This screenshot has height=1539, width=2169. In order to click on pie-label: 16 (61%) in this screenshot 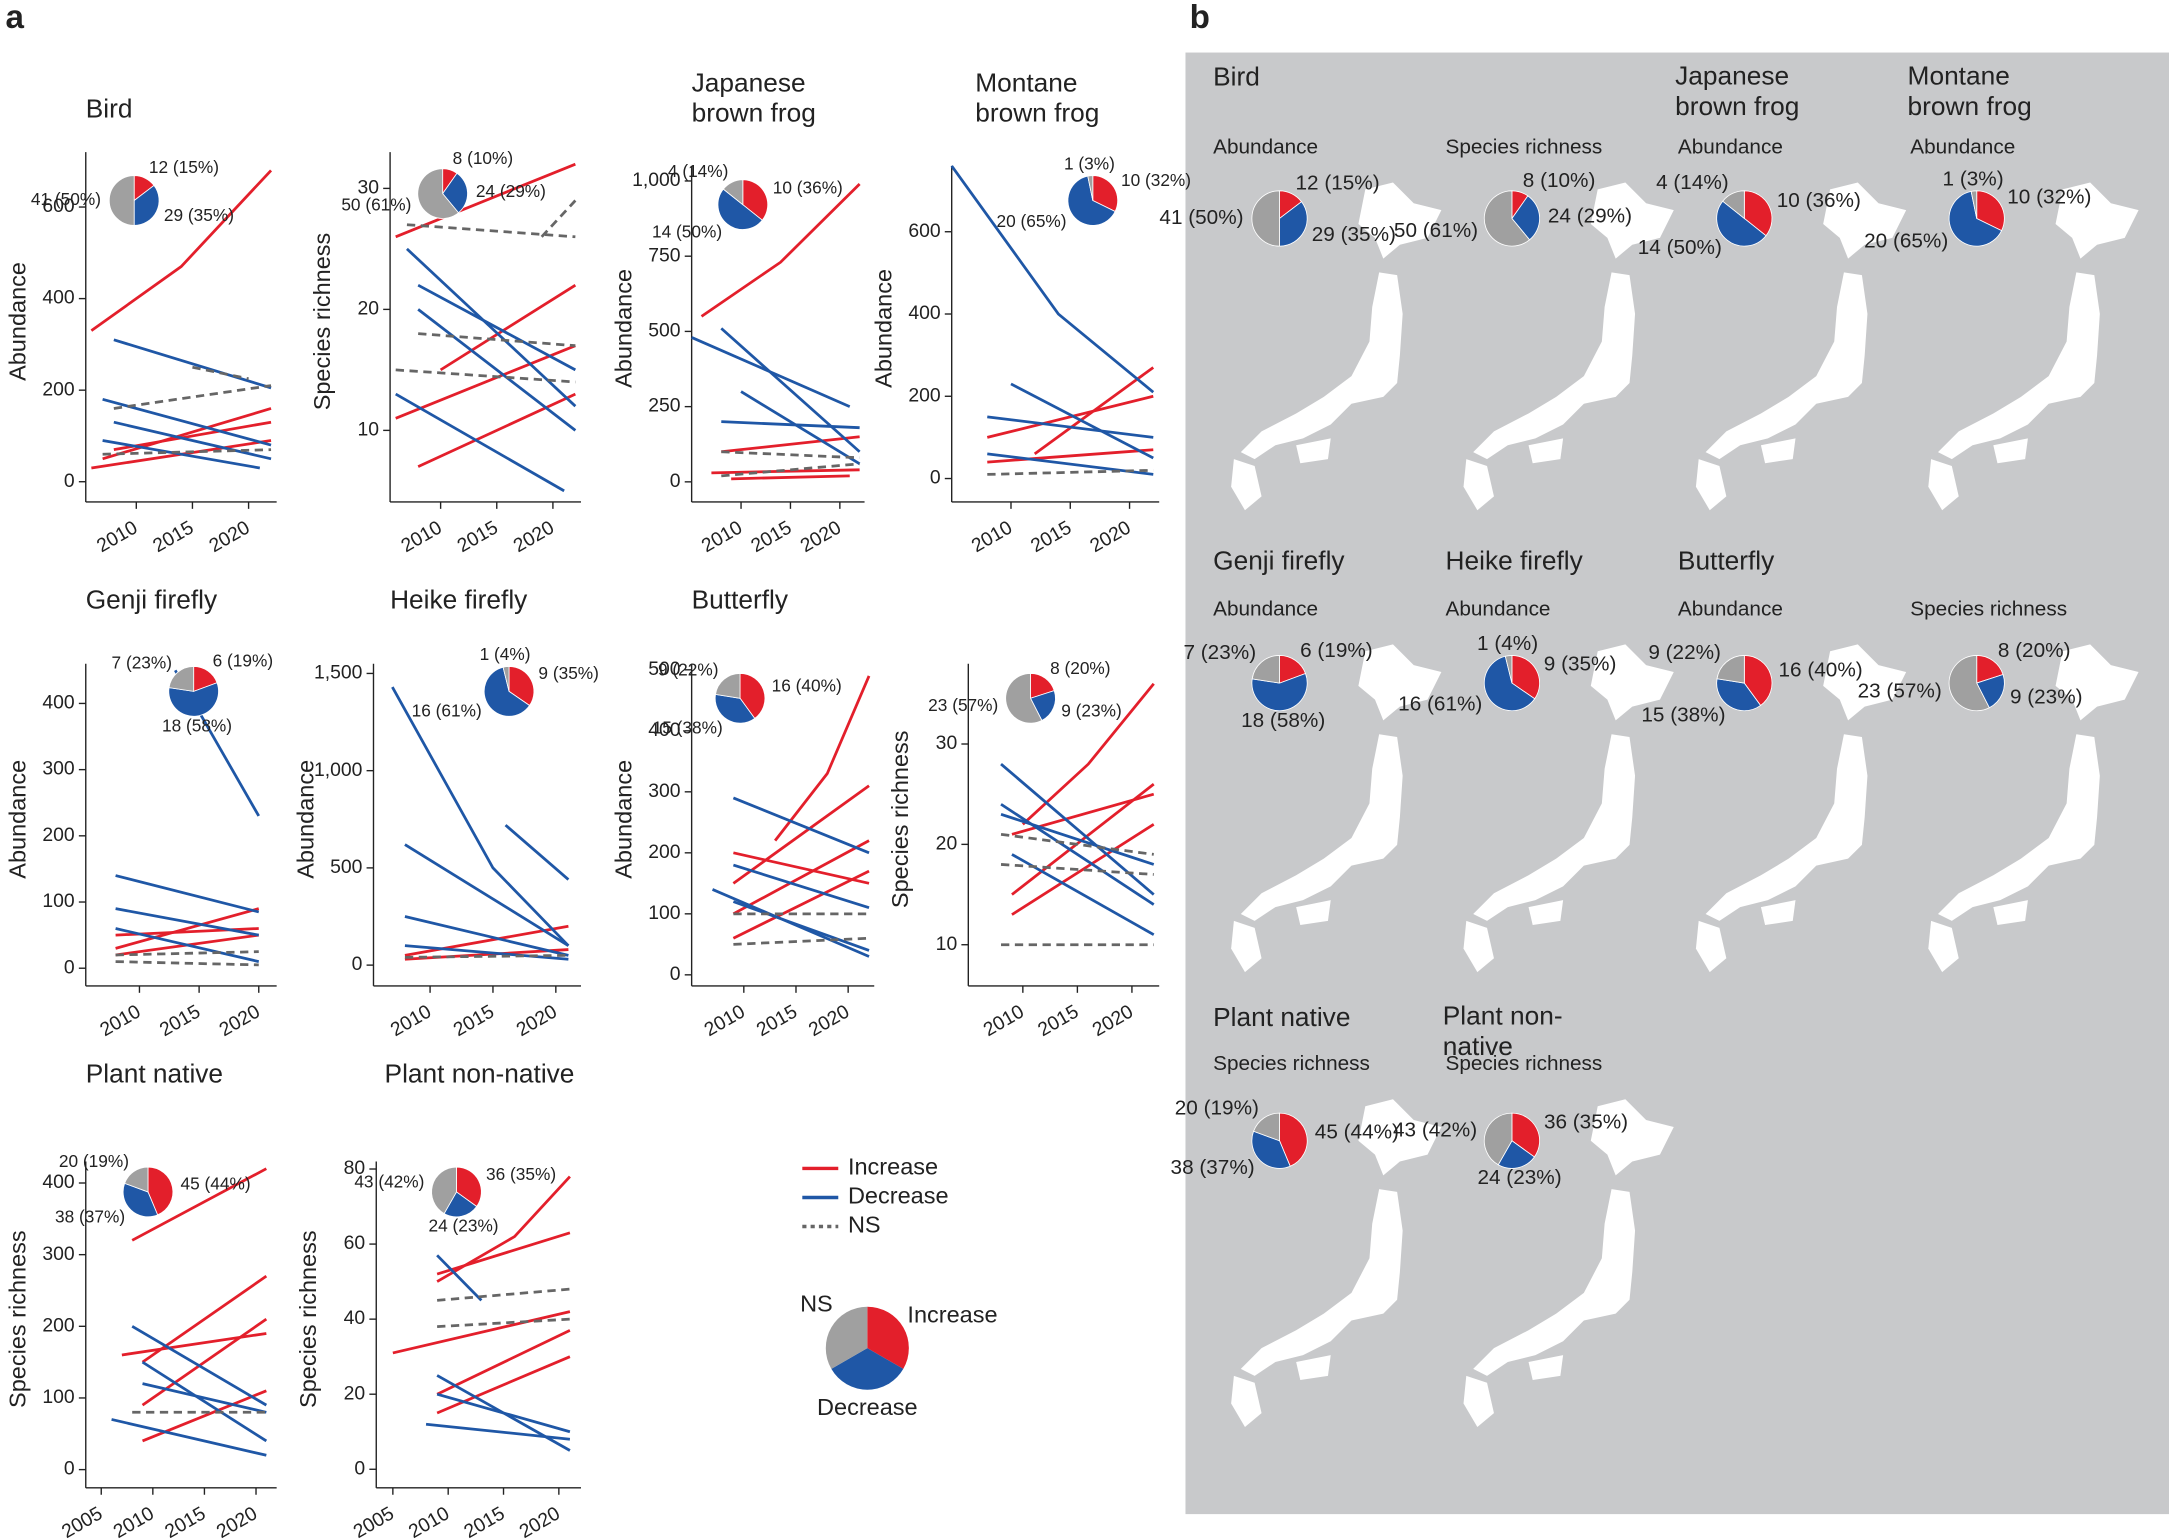, I will do `click(447, 710)`.